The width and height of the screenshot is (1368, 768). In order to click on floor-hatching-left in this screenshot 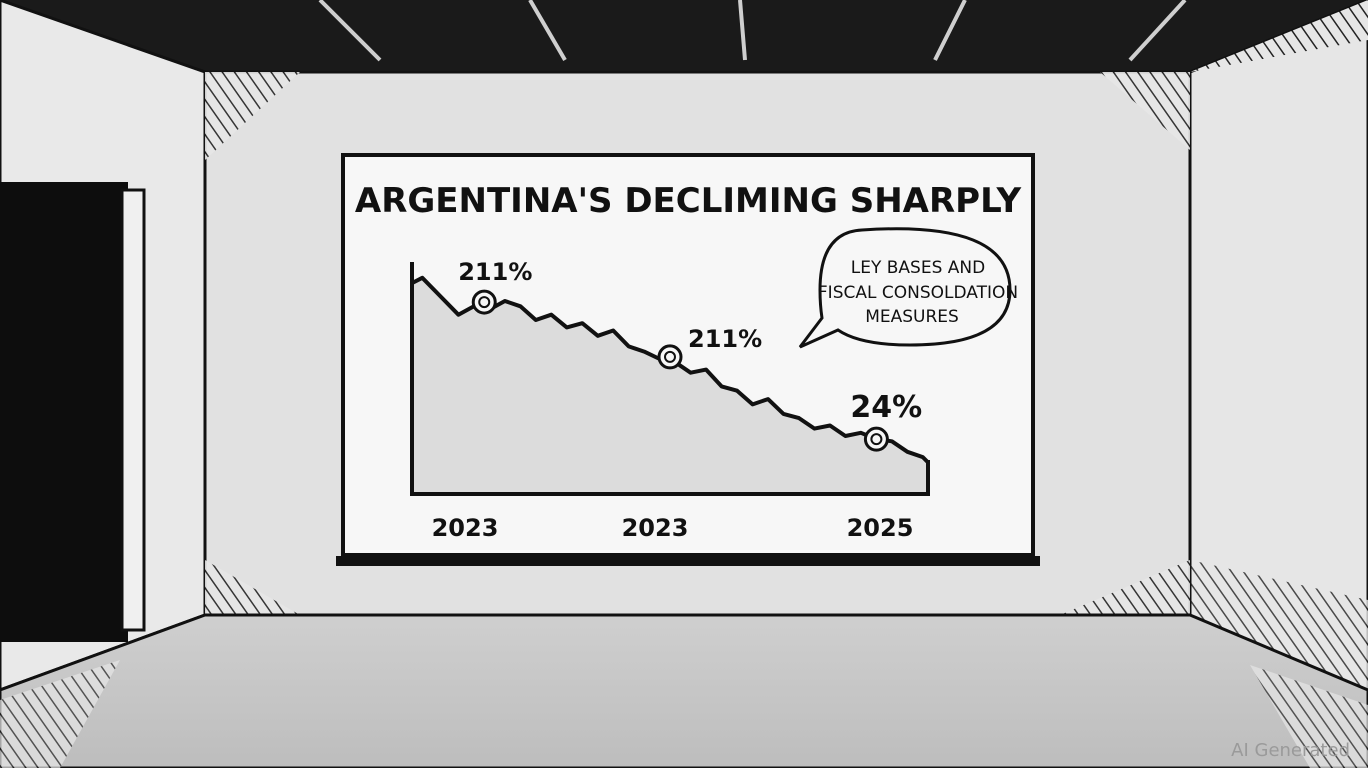, I will do `click(60, 714)`.